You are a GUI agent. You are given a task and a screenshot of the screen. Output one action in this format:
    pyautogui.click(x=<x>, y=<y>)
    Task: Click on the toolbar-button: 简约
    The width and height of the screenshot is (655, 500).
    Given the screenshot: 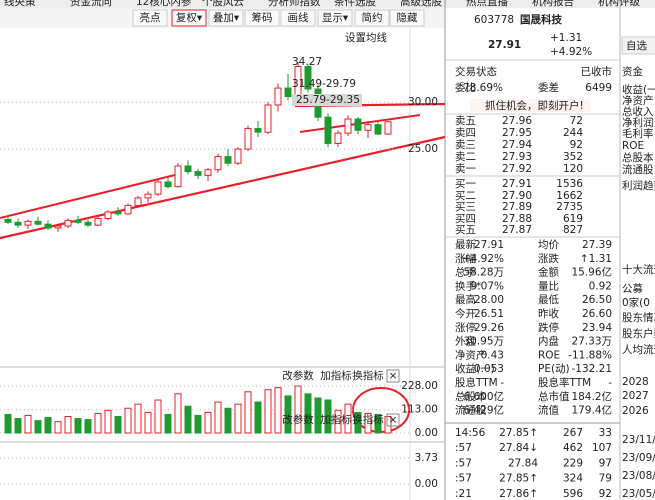 What is the action you would take?
    pyautogui.click(x=372, y=17)
    